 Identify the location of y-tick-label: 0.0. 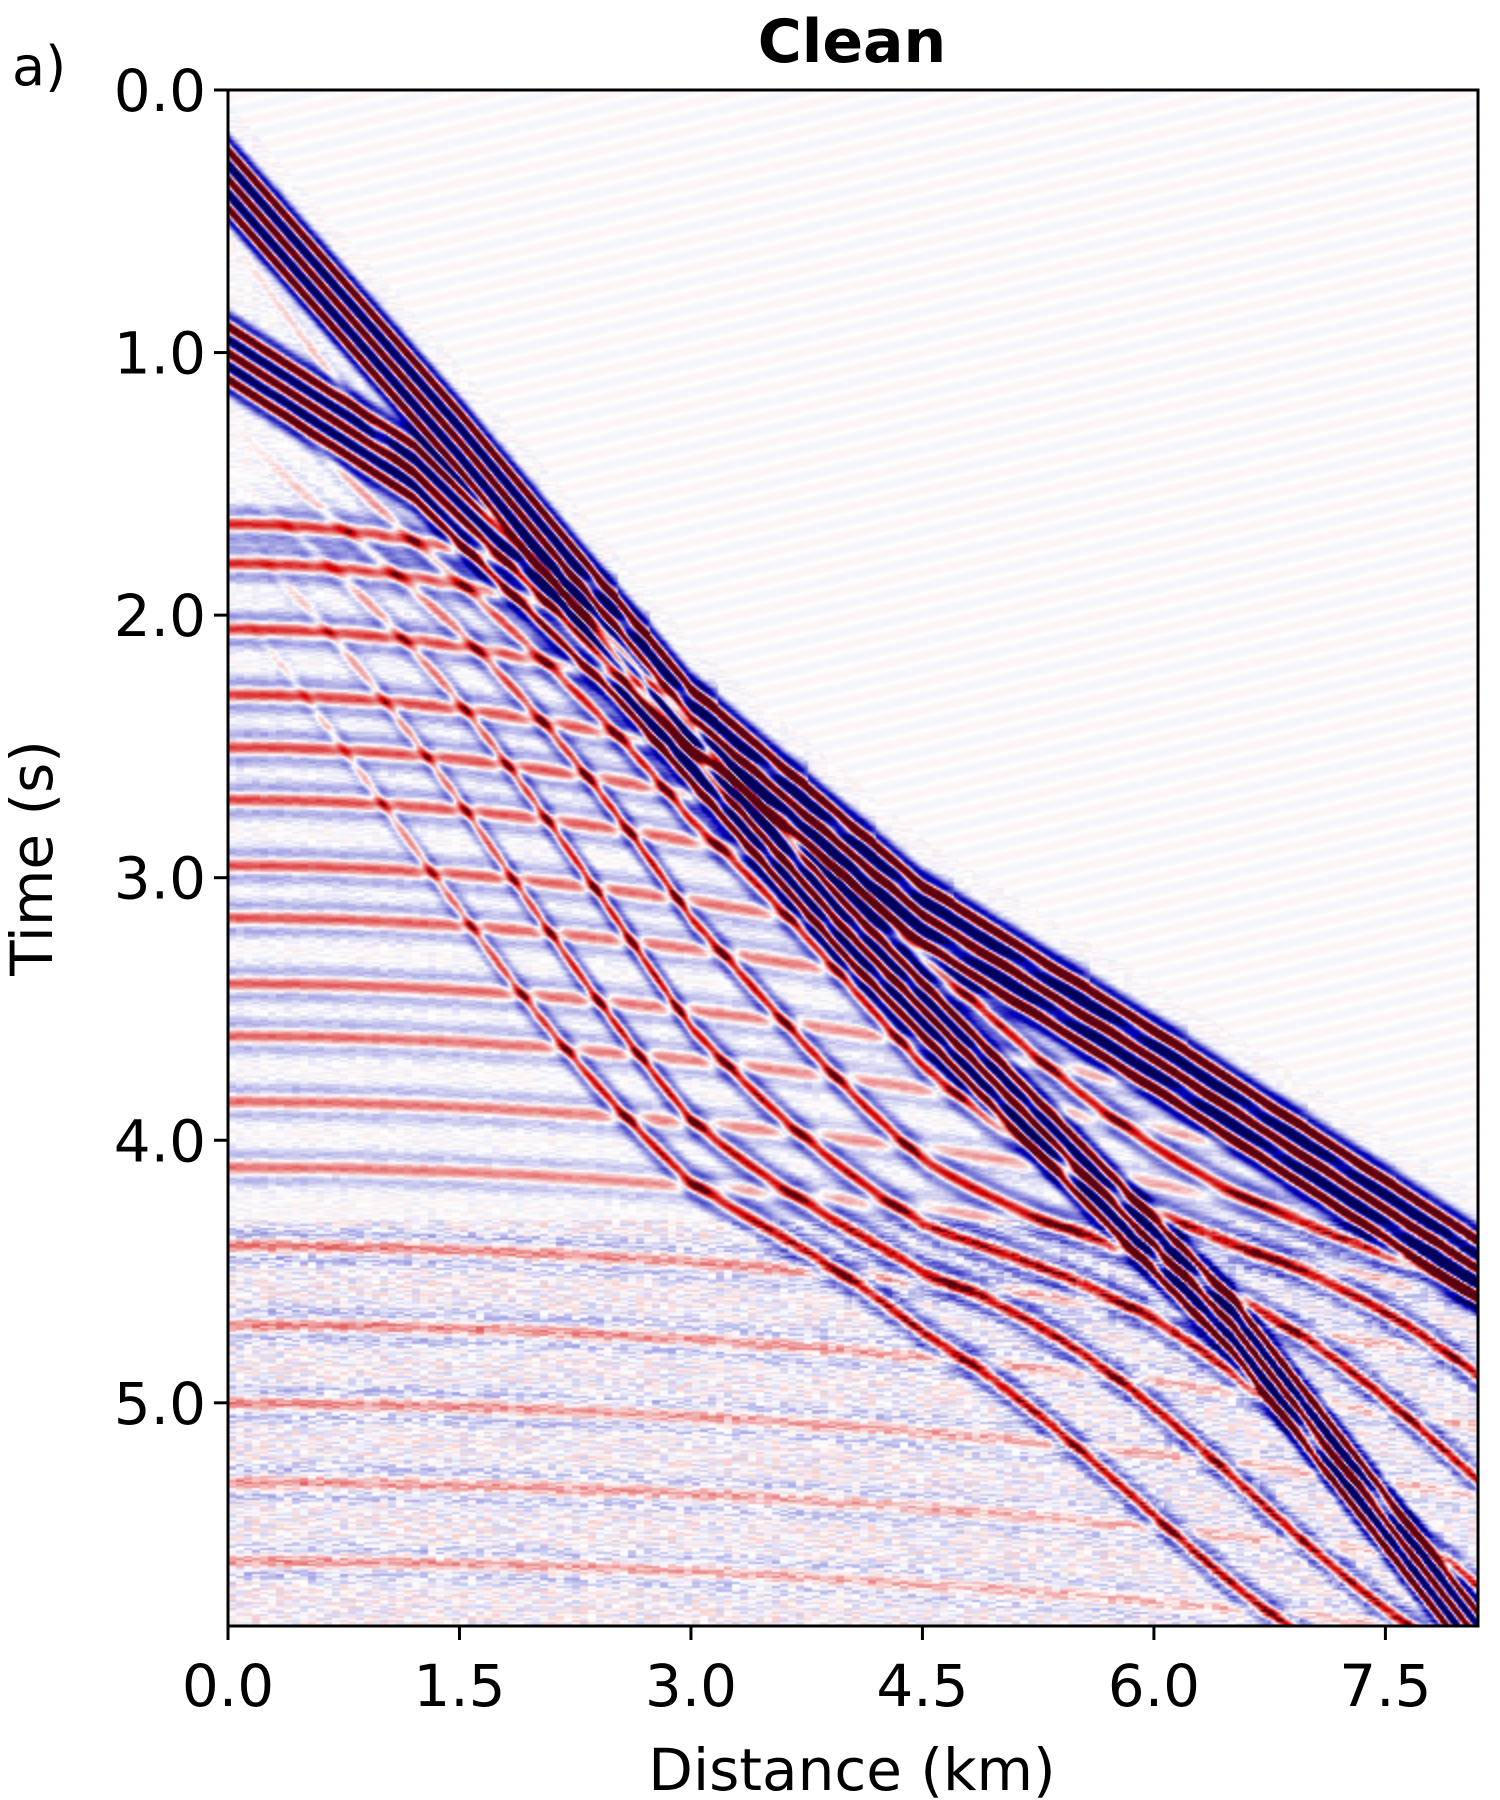
(160, 91).